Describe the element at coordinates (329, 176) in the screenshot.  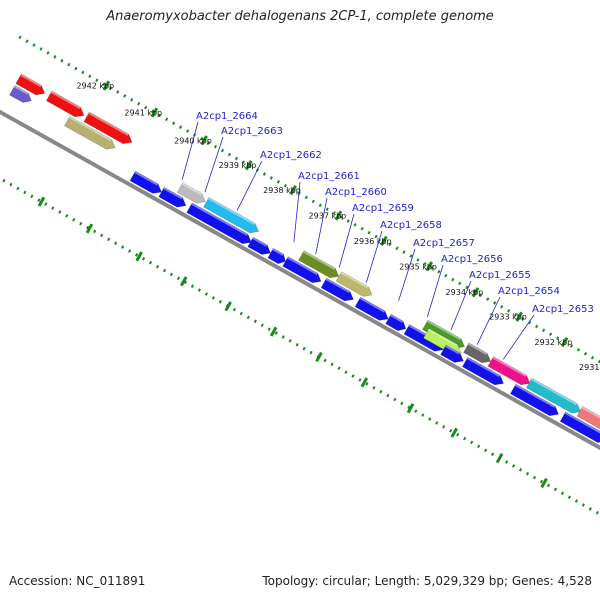
I see `gene-label: A2cp1_2661` at that location.